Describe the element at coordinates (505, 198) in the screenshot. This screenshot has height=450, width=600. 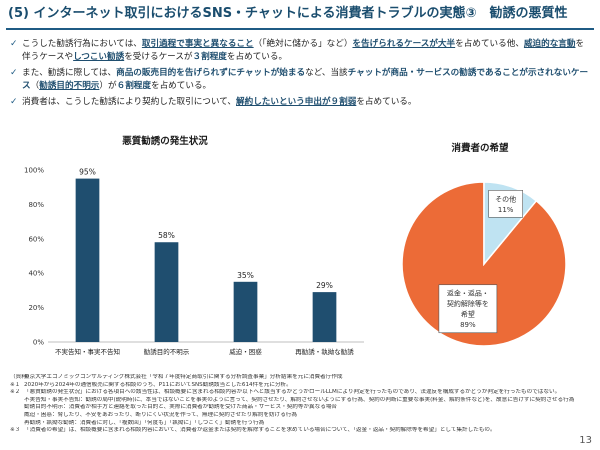
I see `pie-slice-label: その他` at that location.